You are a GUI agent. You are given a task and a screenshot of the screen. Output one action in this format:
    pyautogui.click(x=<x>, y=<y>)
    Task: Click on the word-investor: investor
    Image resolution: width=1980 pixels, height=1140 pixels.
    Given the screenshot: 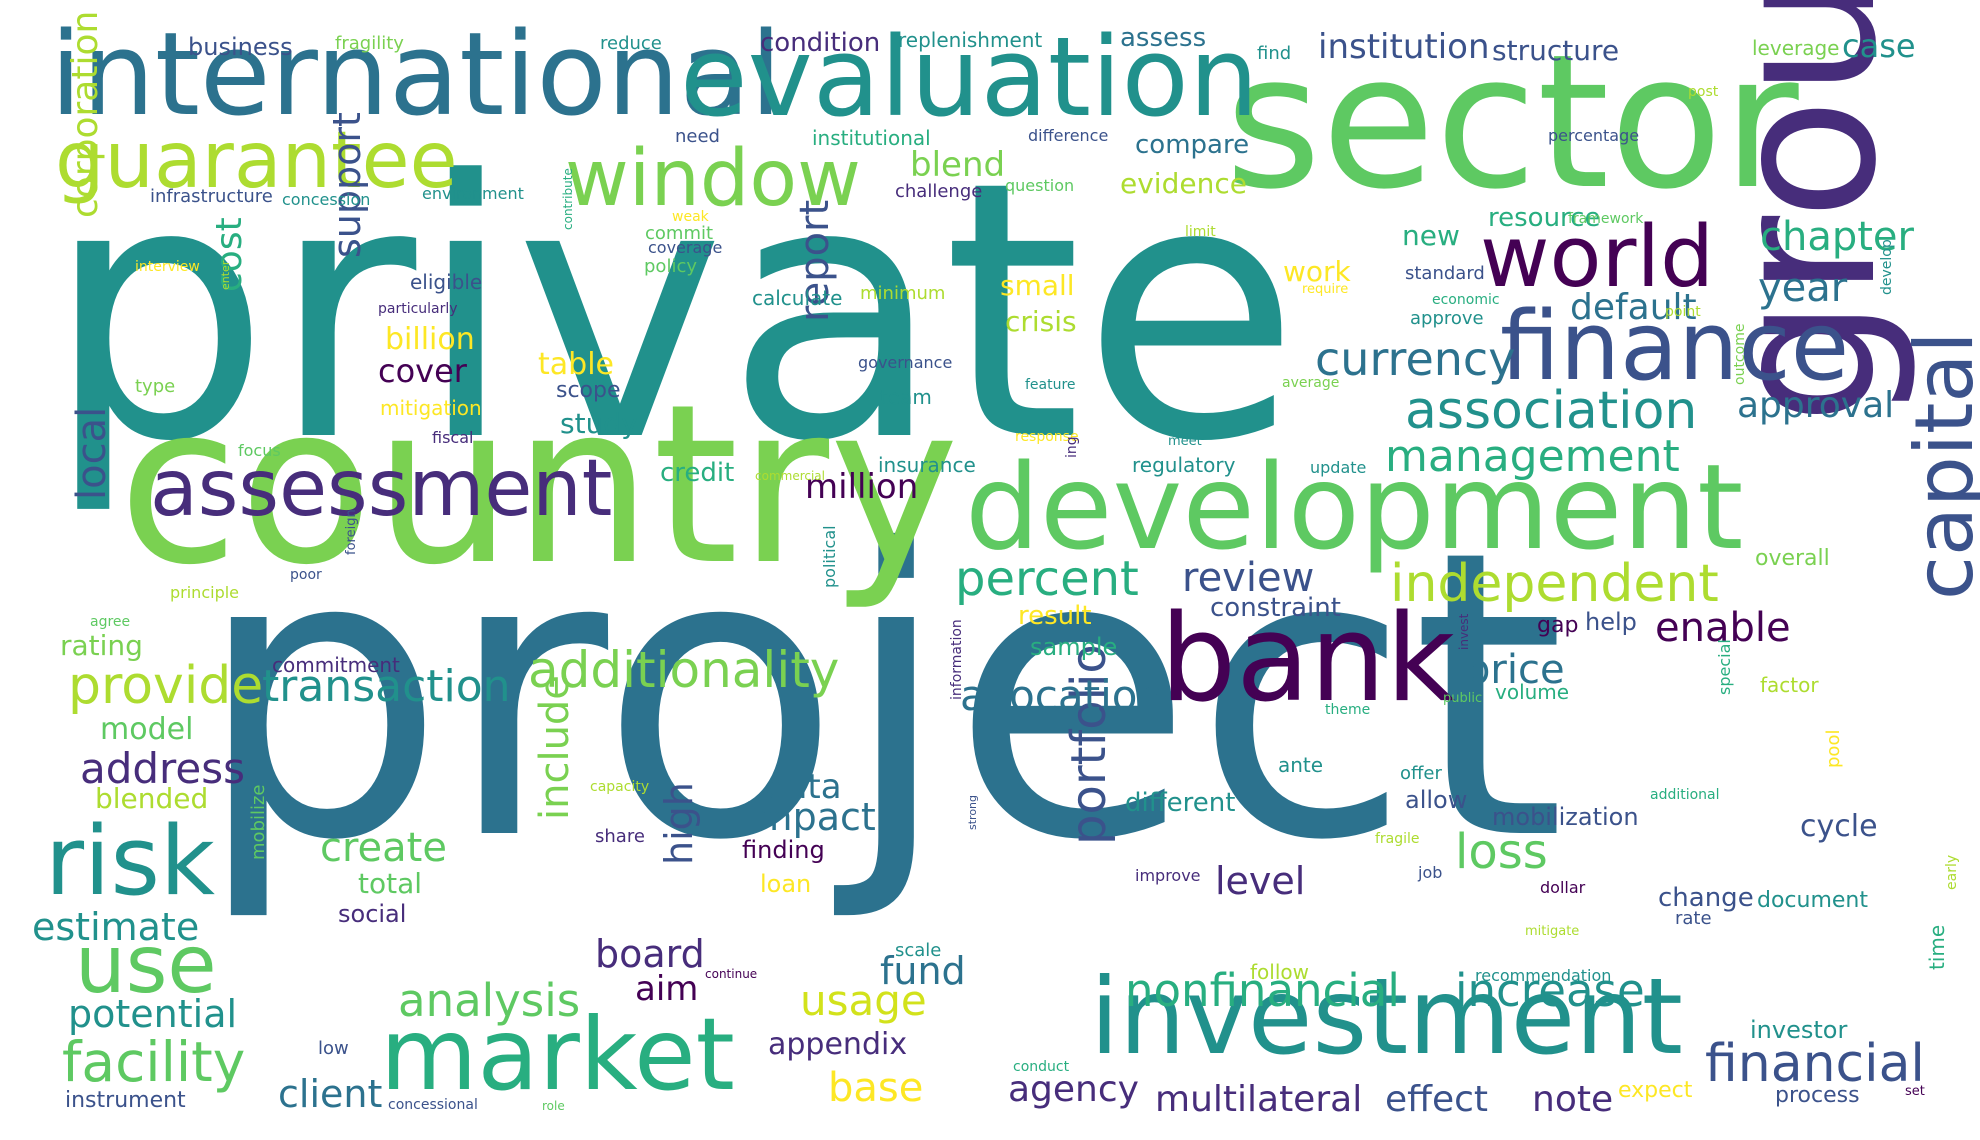 What is the action you would take?
    pyautogui.click(x=1799, y=1030)
    